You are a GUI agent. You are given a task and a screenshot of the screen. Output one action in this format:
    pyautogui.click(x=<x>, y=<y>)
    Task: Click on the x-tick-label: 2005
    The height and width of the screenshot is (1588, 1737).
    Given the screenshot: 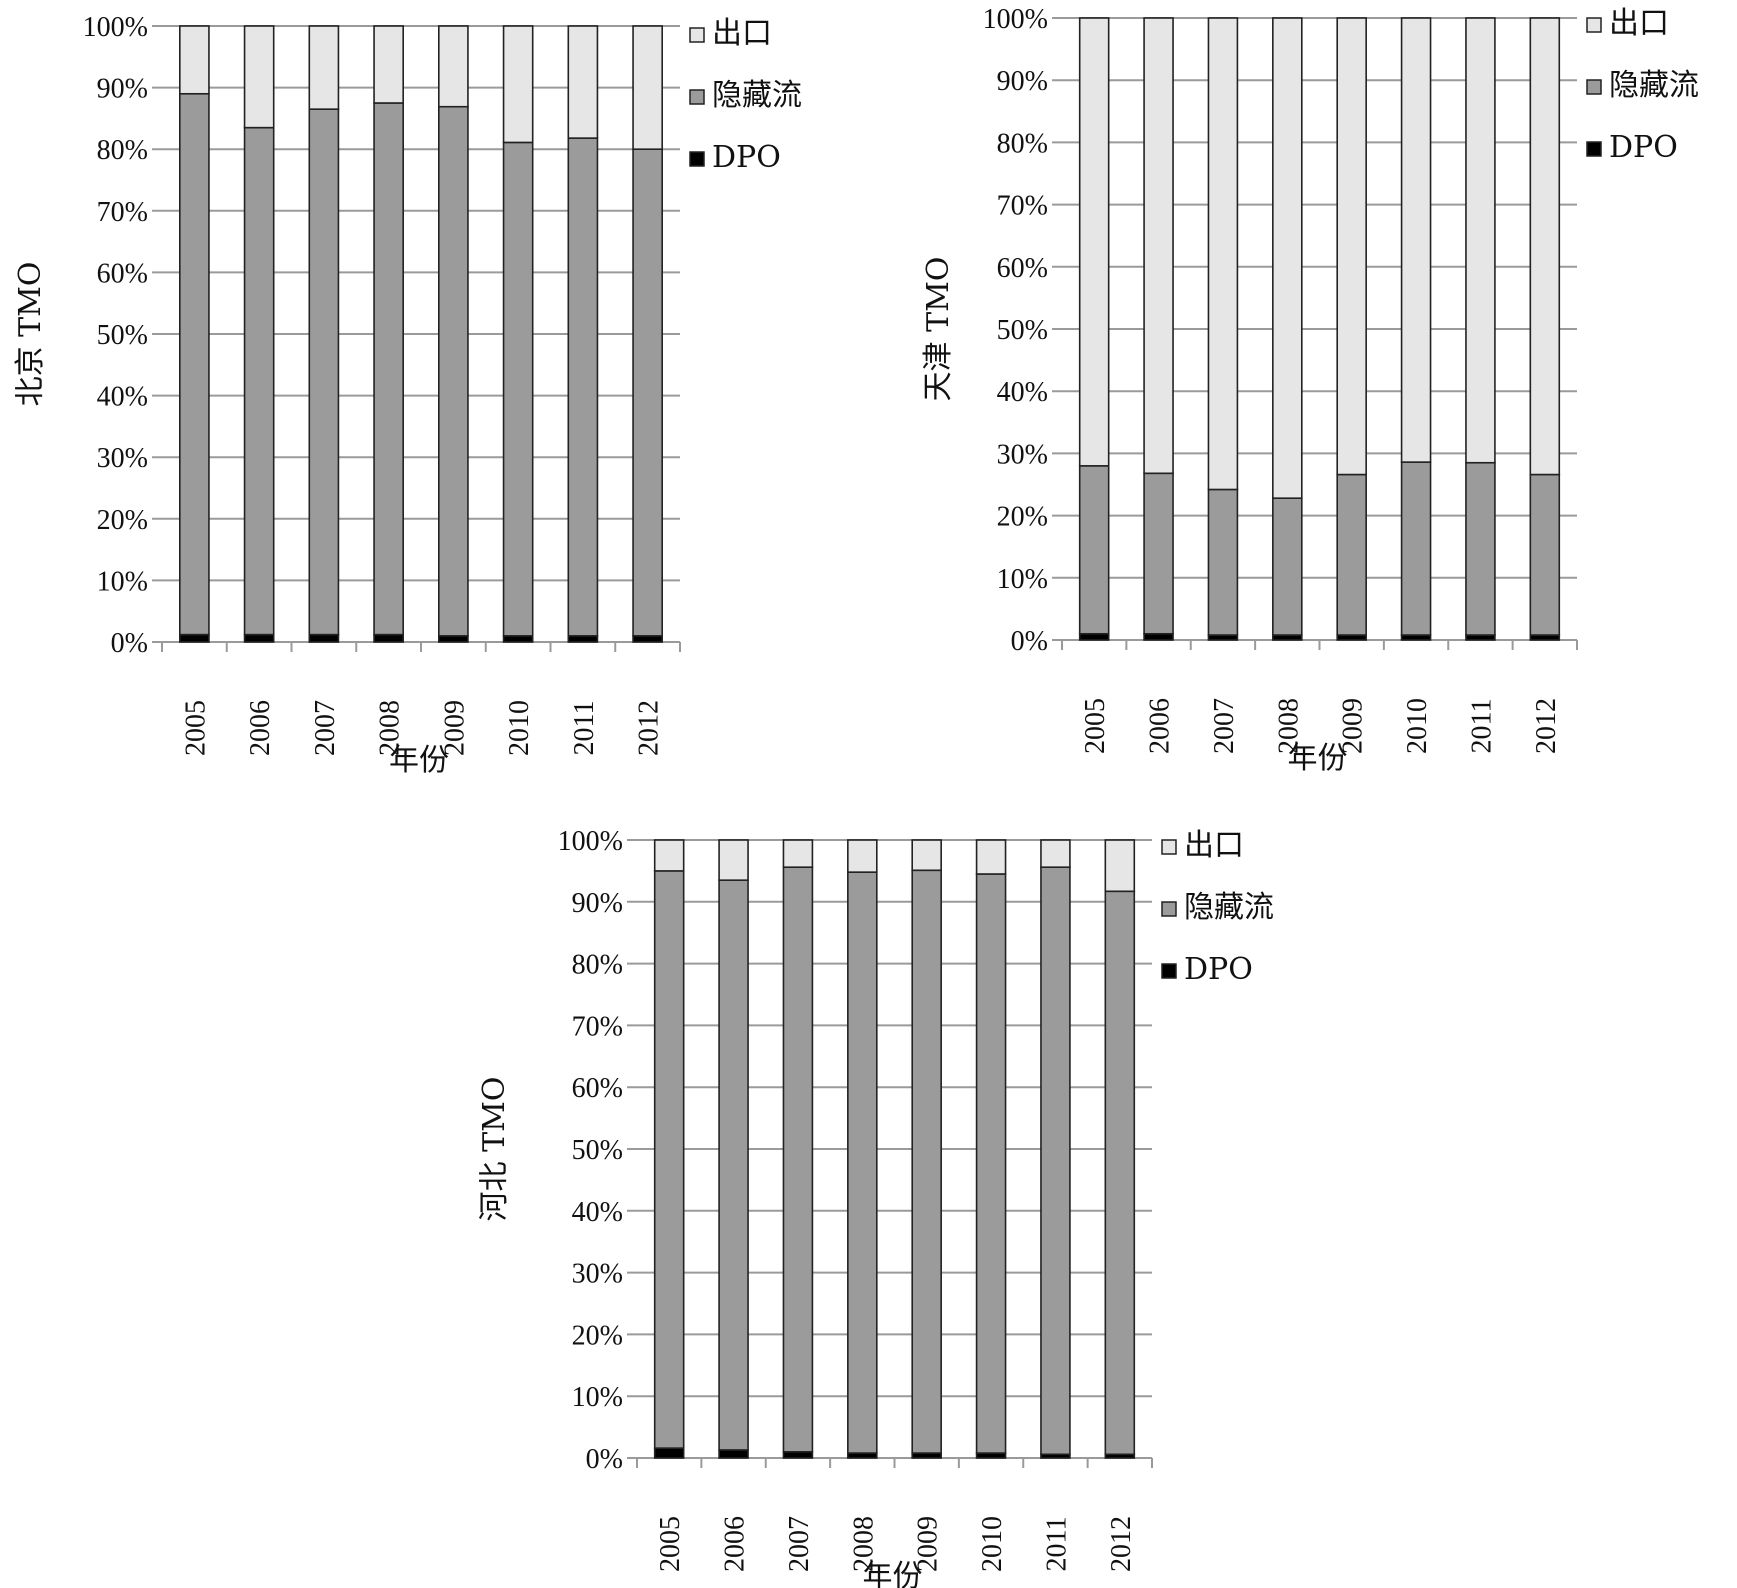 What is the action you would take?
    pyautogui.click(x=670, y=1544)
    